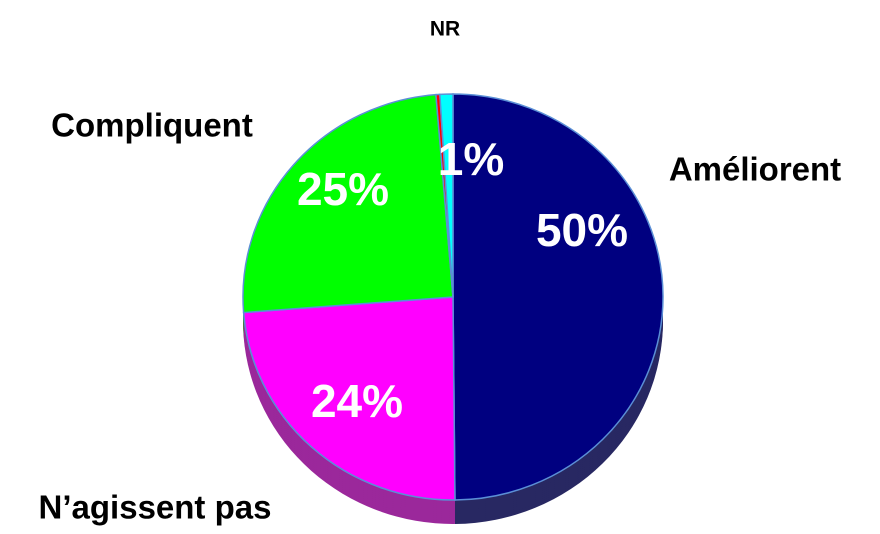 This screenshot has width=880, height=534. Describe the element at coordinates (445, 29) in the screenshot. I see `nr-label: NR` at that location.